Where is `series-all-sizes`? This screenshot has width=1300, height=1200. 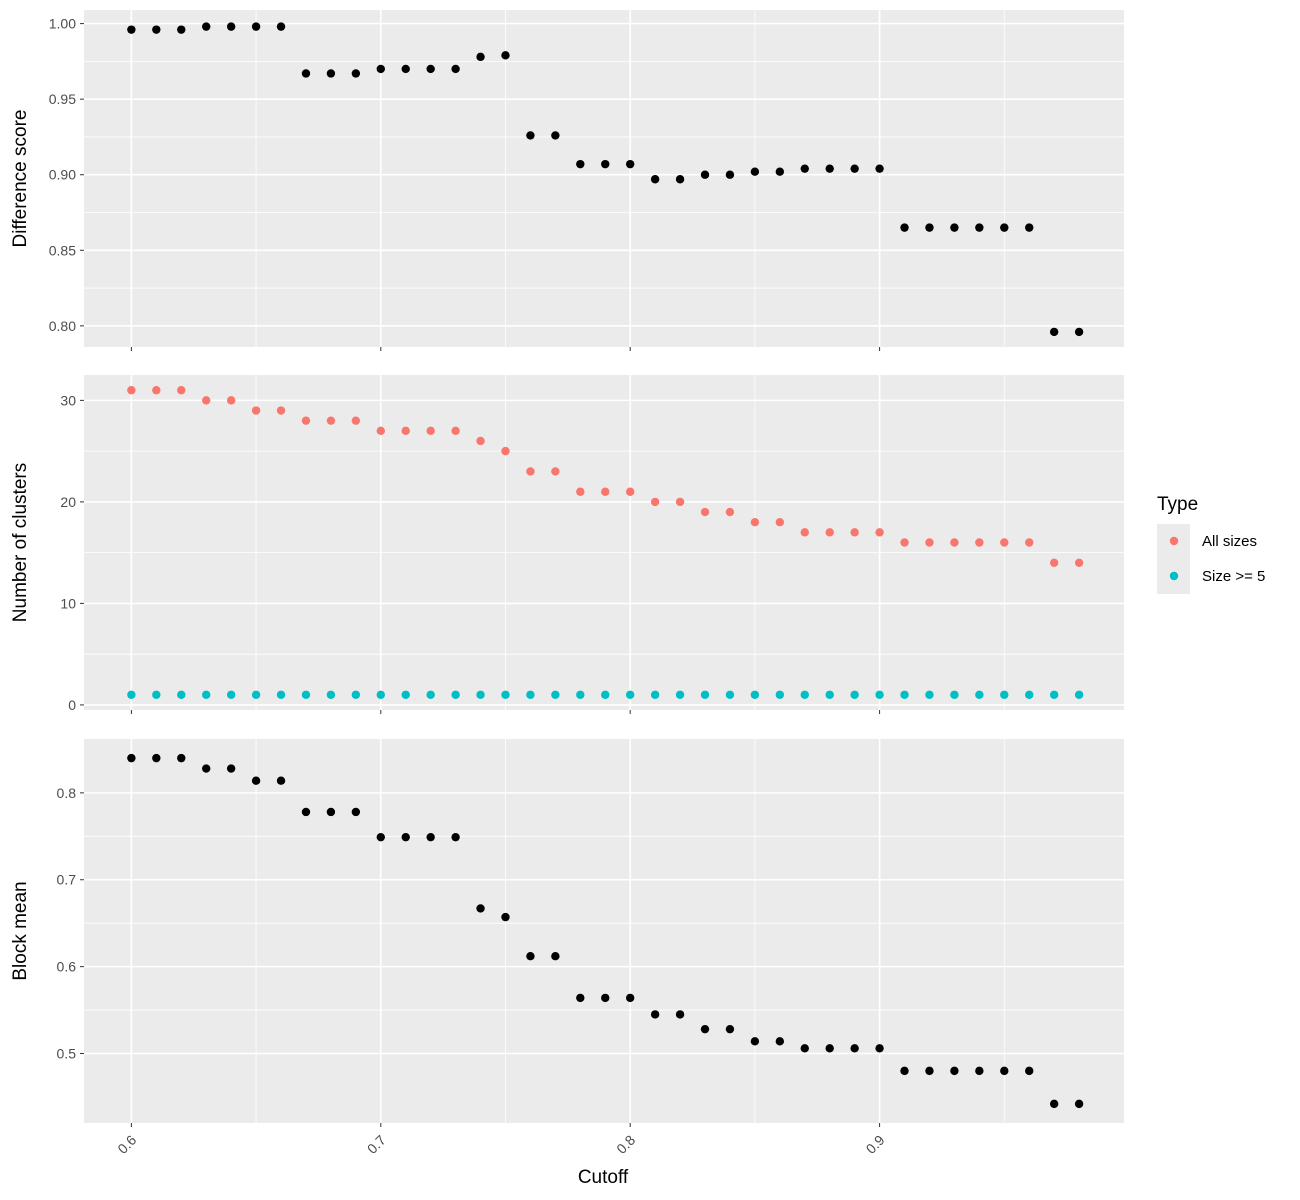 series-all-sizes is located at coordinates (605, 477).